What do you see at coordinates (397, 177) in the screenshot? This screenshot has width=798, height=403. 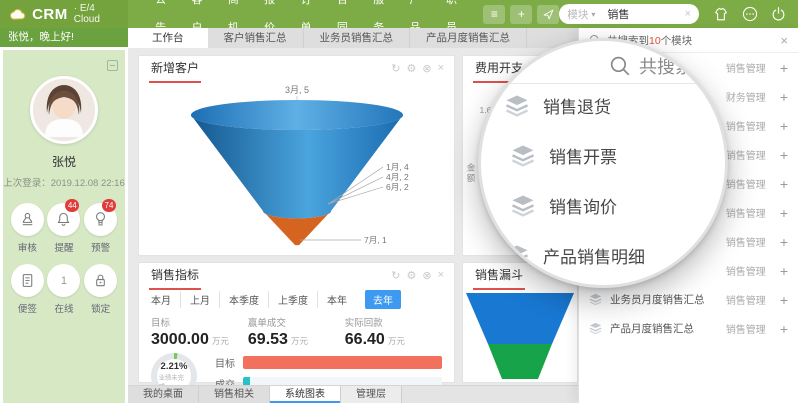 I see `funnel-side-label-2: 4月, 2` at bounding box center [397, 177].